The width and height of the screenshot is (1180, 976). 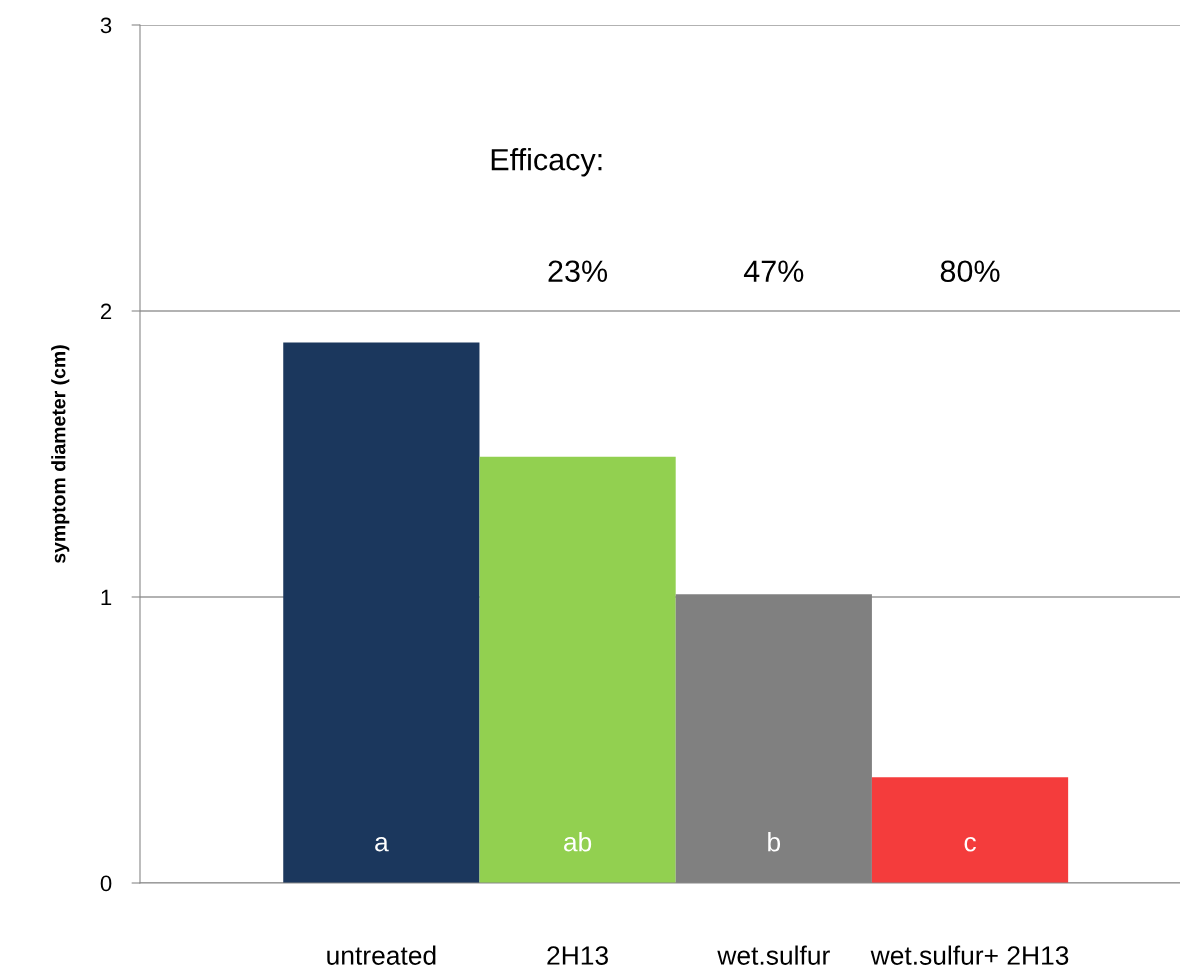 I want to click on x-tick-label: wet.sulfur, so click(x=773, y=955).